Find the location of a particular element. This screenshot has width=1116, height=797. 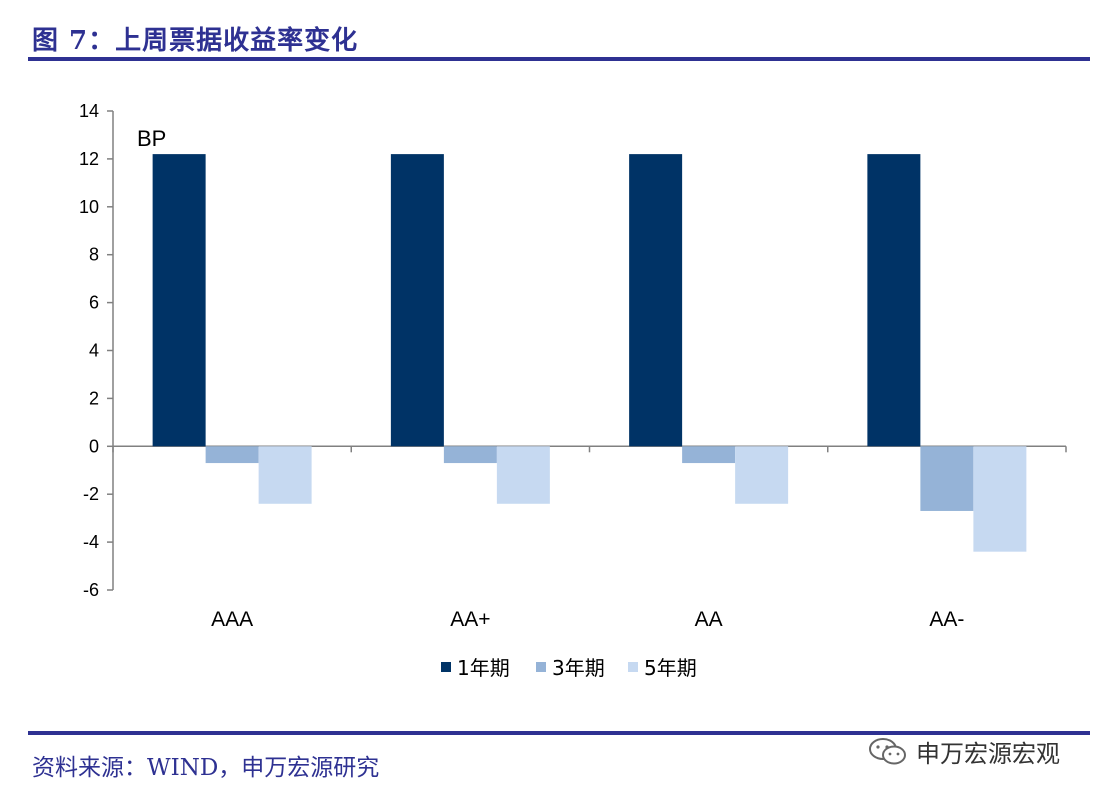

category-label: AA+ is located at coordinates (470, 619).